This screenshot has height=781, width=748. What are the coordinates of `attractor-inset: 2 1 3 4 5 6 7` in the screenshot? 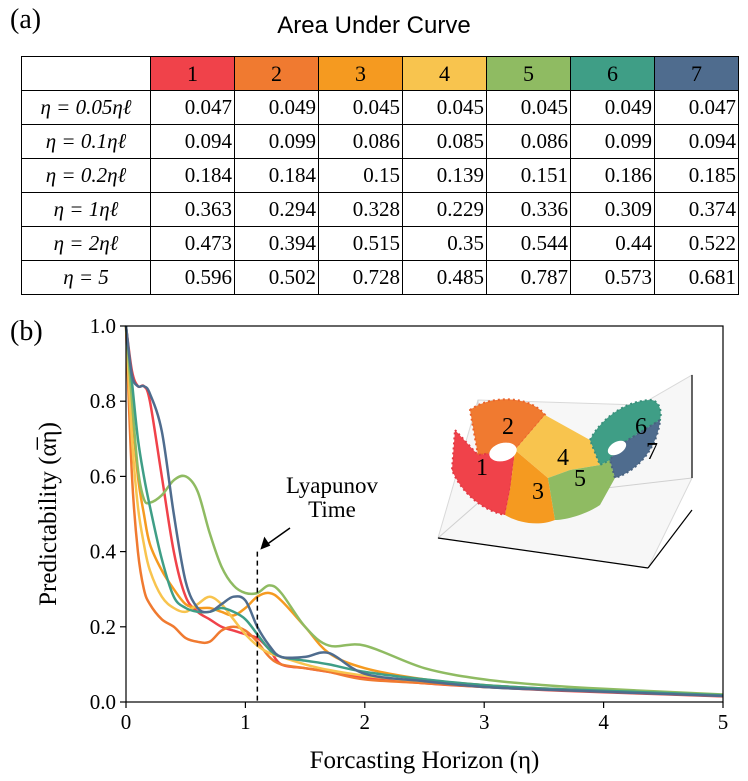 It's located at (565, 471).